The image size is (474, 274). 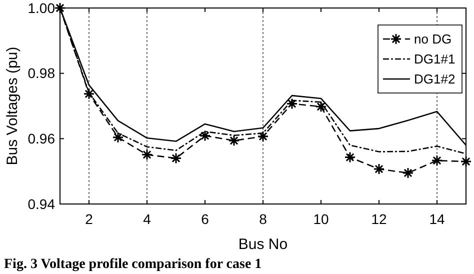 I want to click on x-tick-label: 4, so click(x=147, y=219).